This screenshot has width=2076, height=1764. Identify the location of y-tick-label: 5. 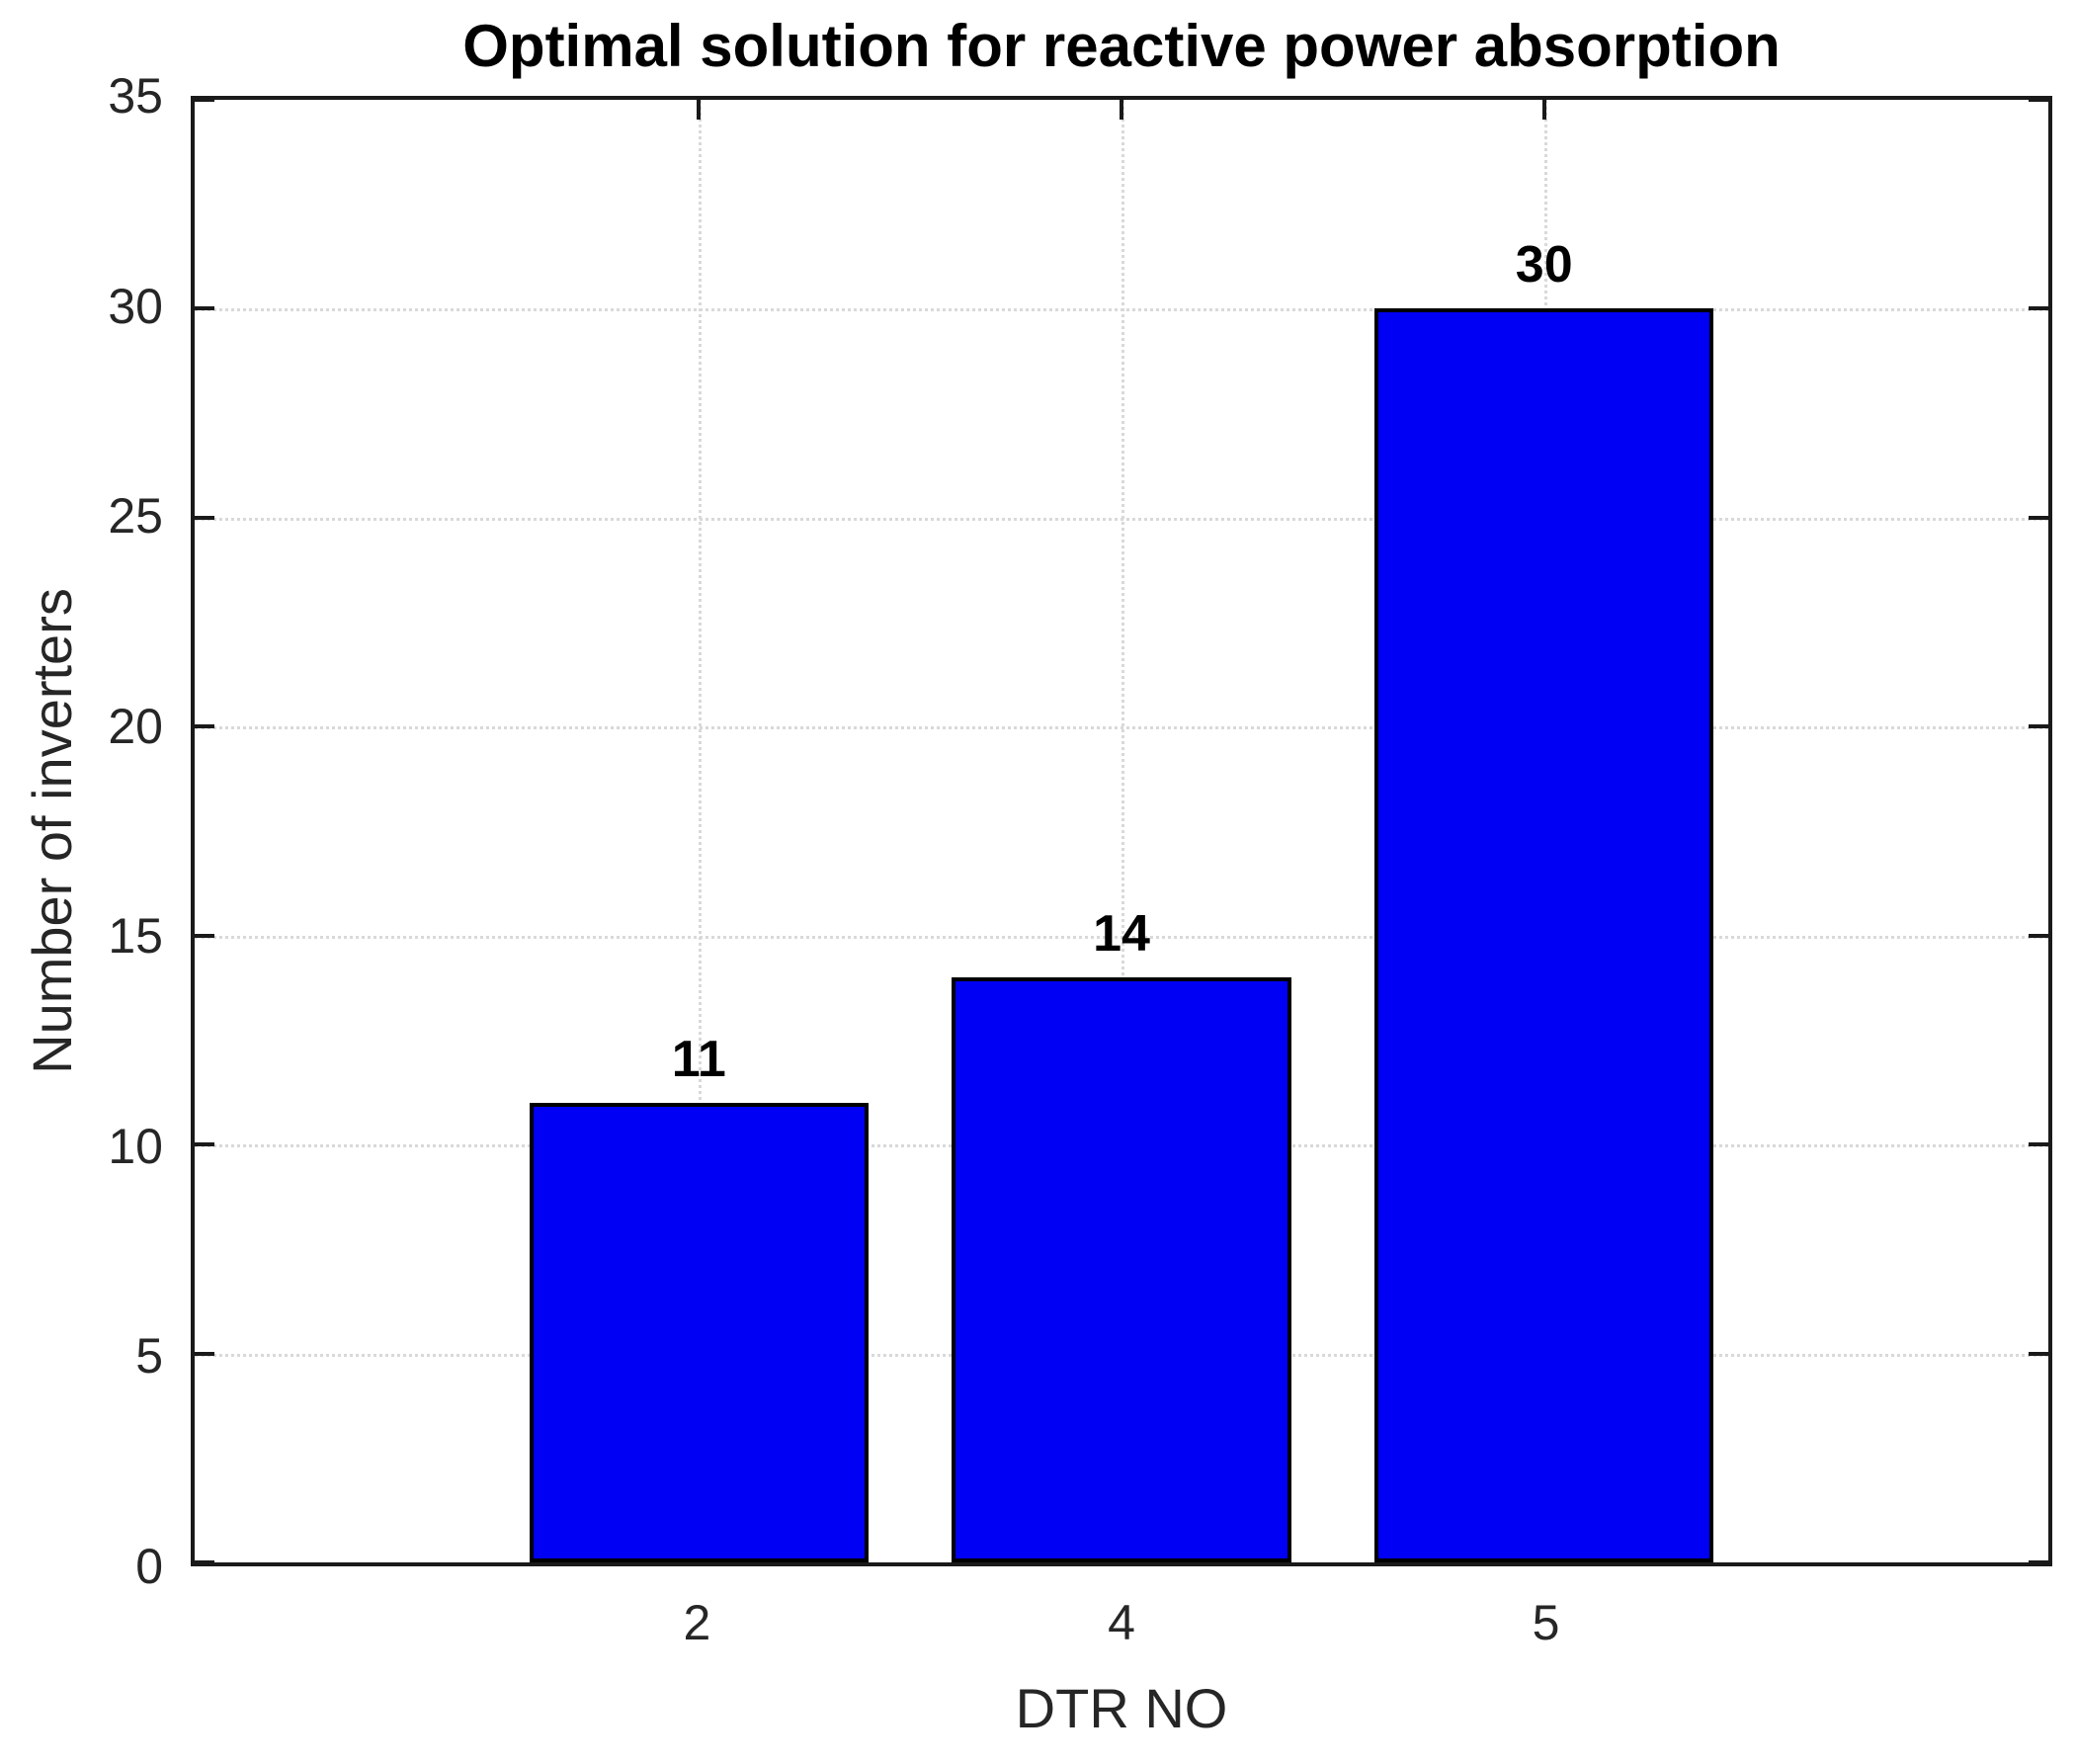
(149, 1356).